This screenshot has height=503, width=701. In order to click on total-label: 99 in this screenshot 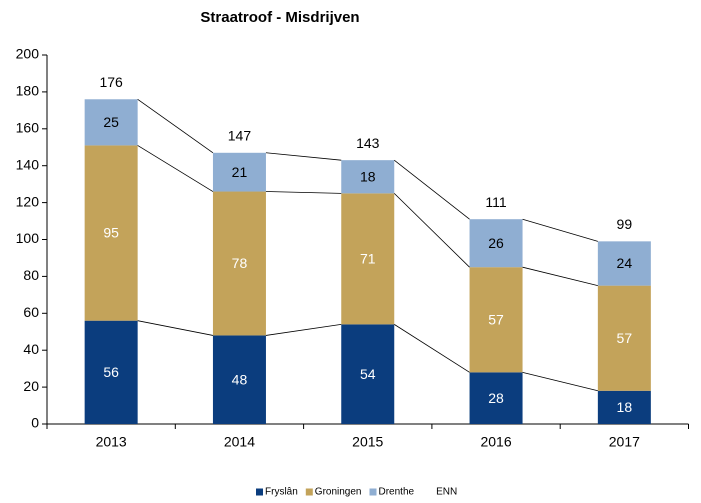, I will do `click(625, 224)`.